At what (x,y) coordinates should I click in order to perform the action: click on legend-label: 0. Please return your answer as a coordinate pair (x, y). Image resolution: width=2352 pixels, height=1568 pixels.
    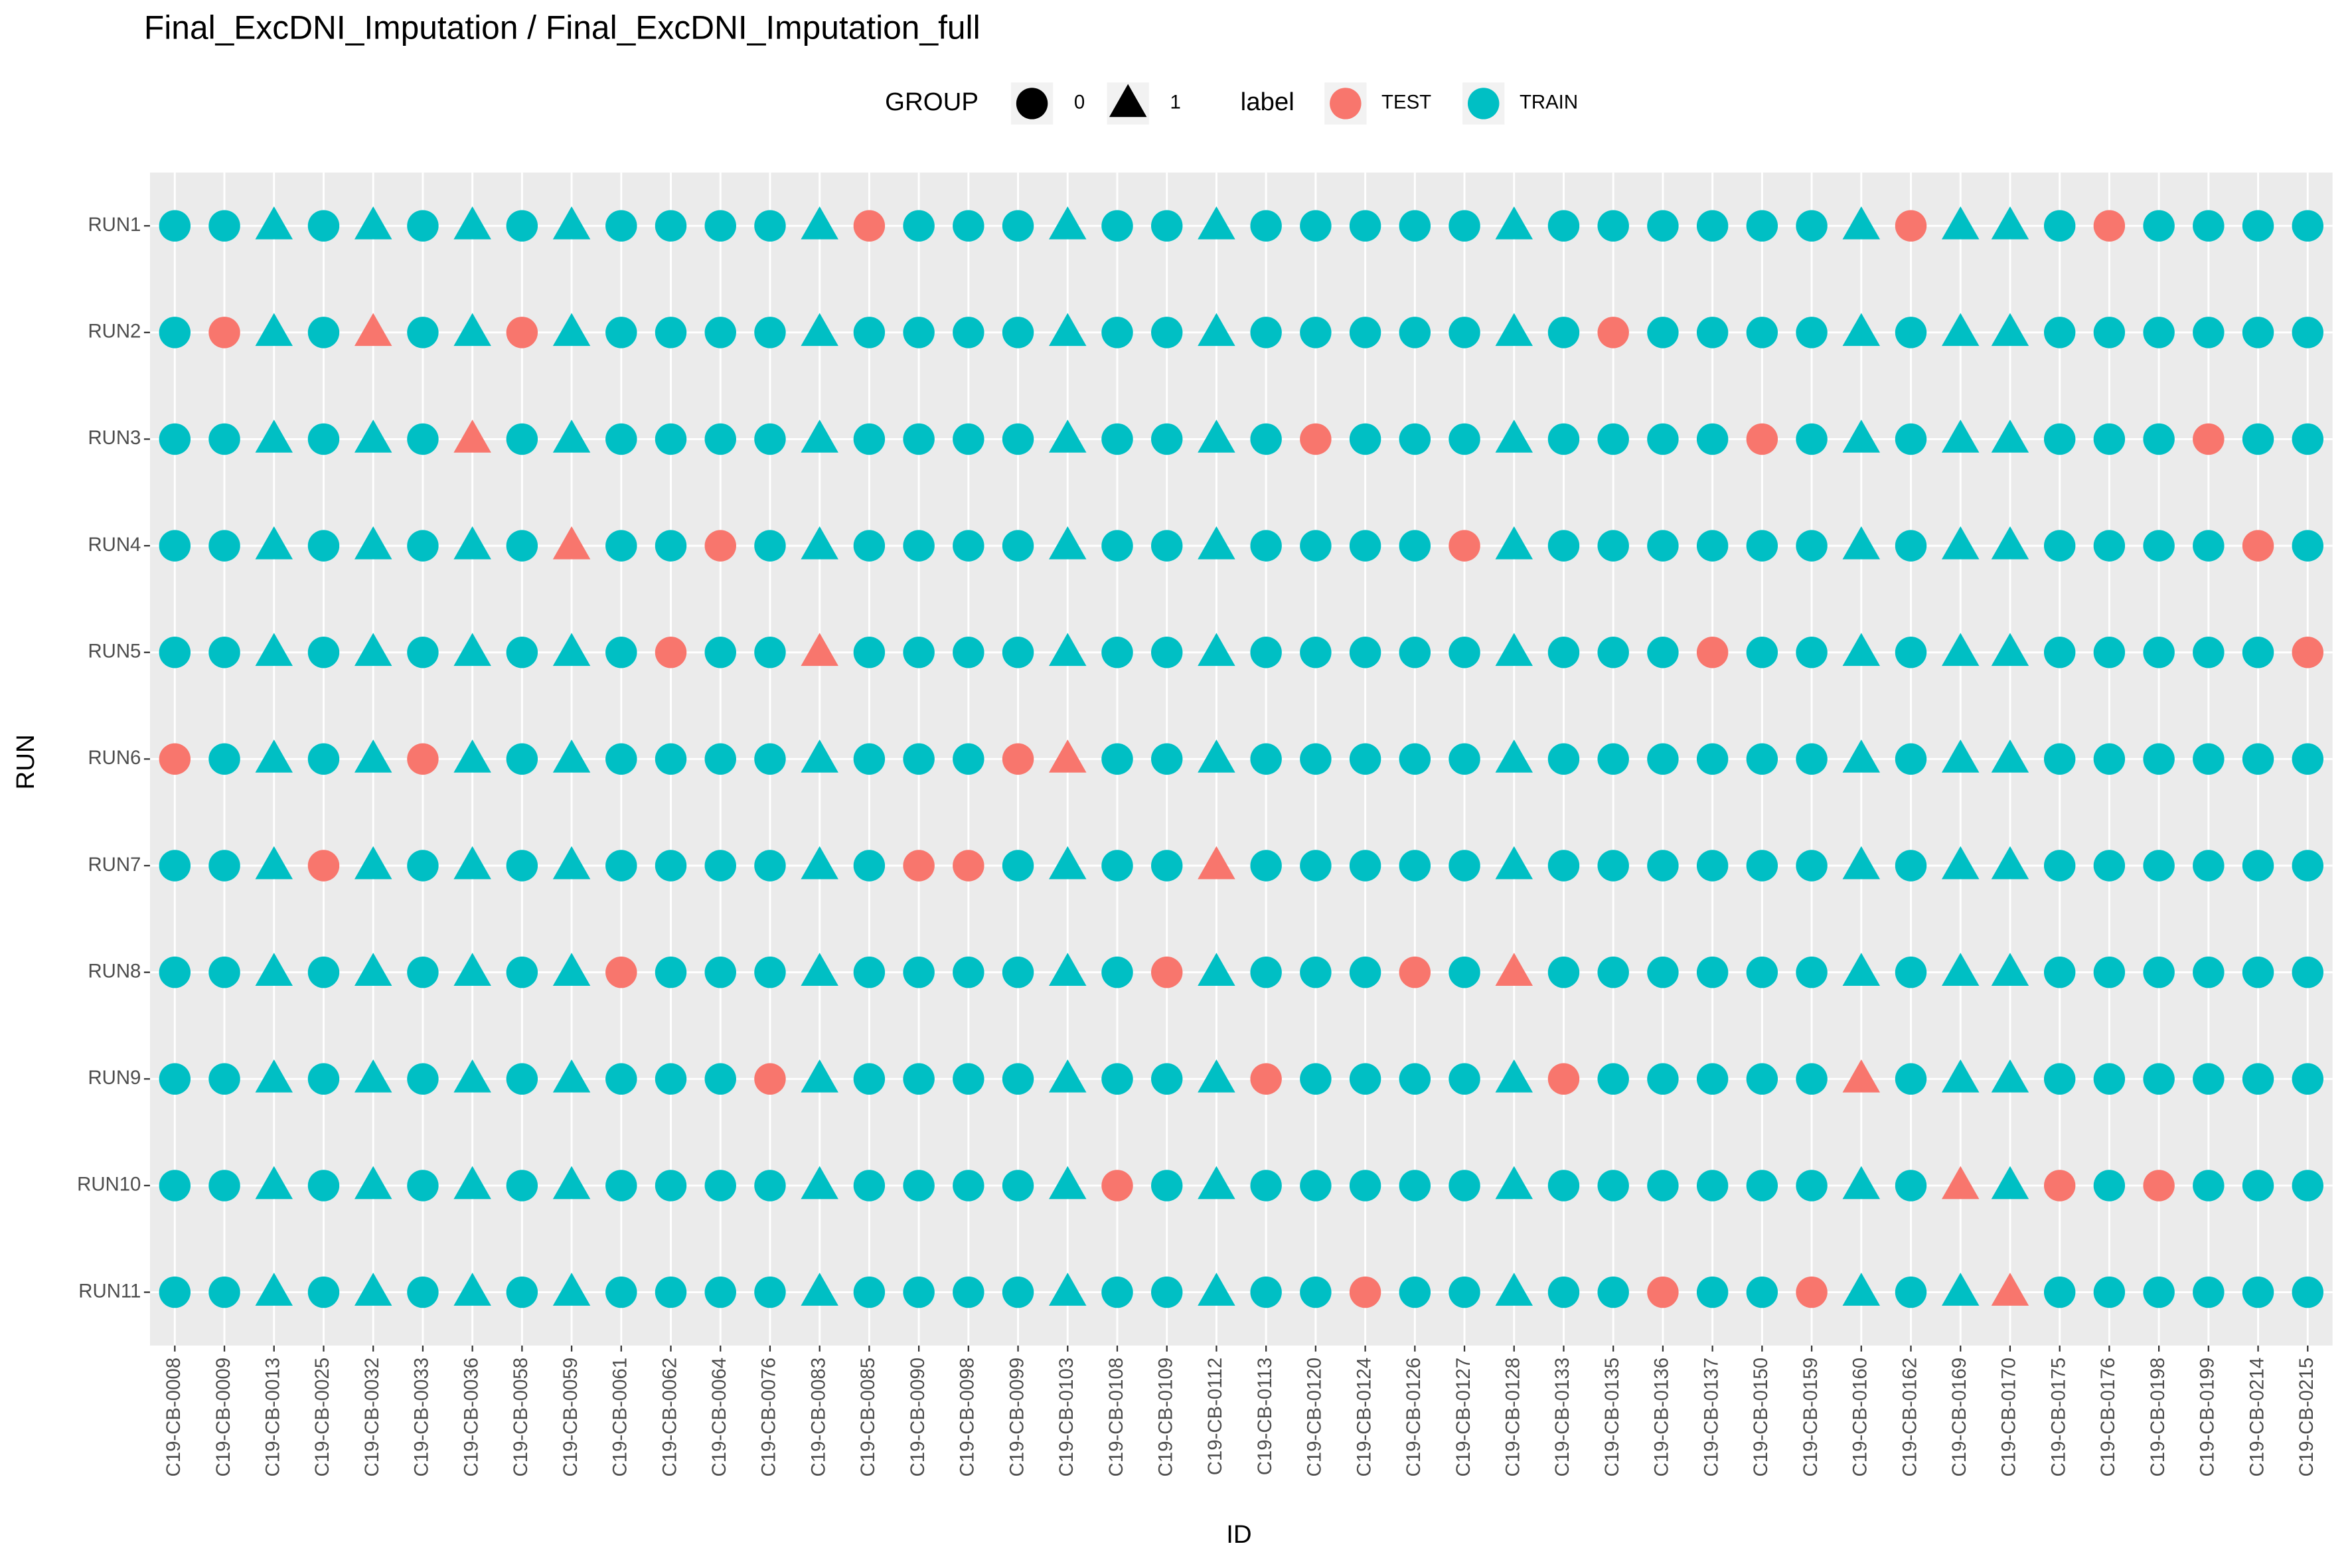
    Looking at the image, I should click on (1080, 103).